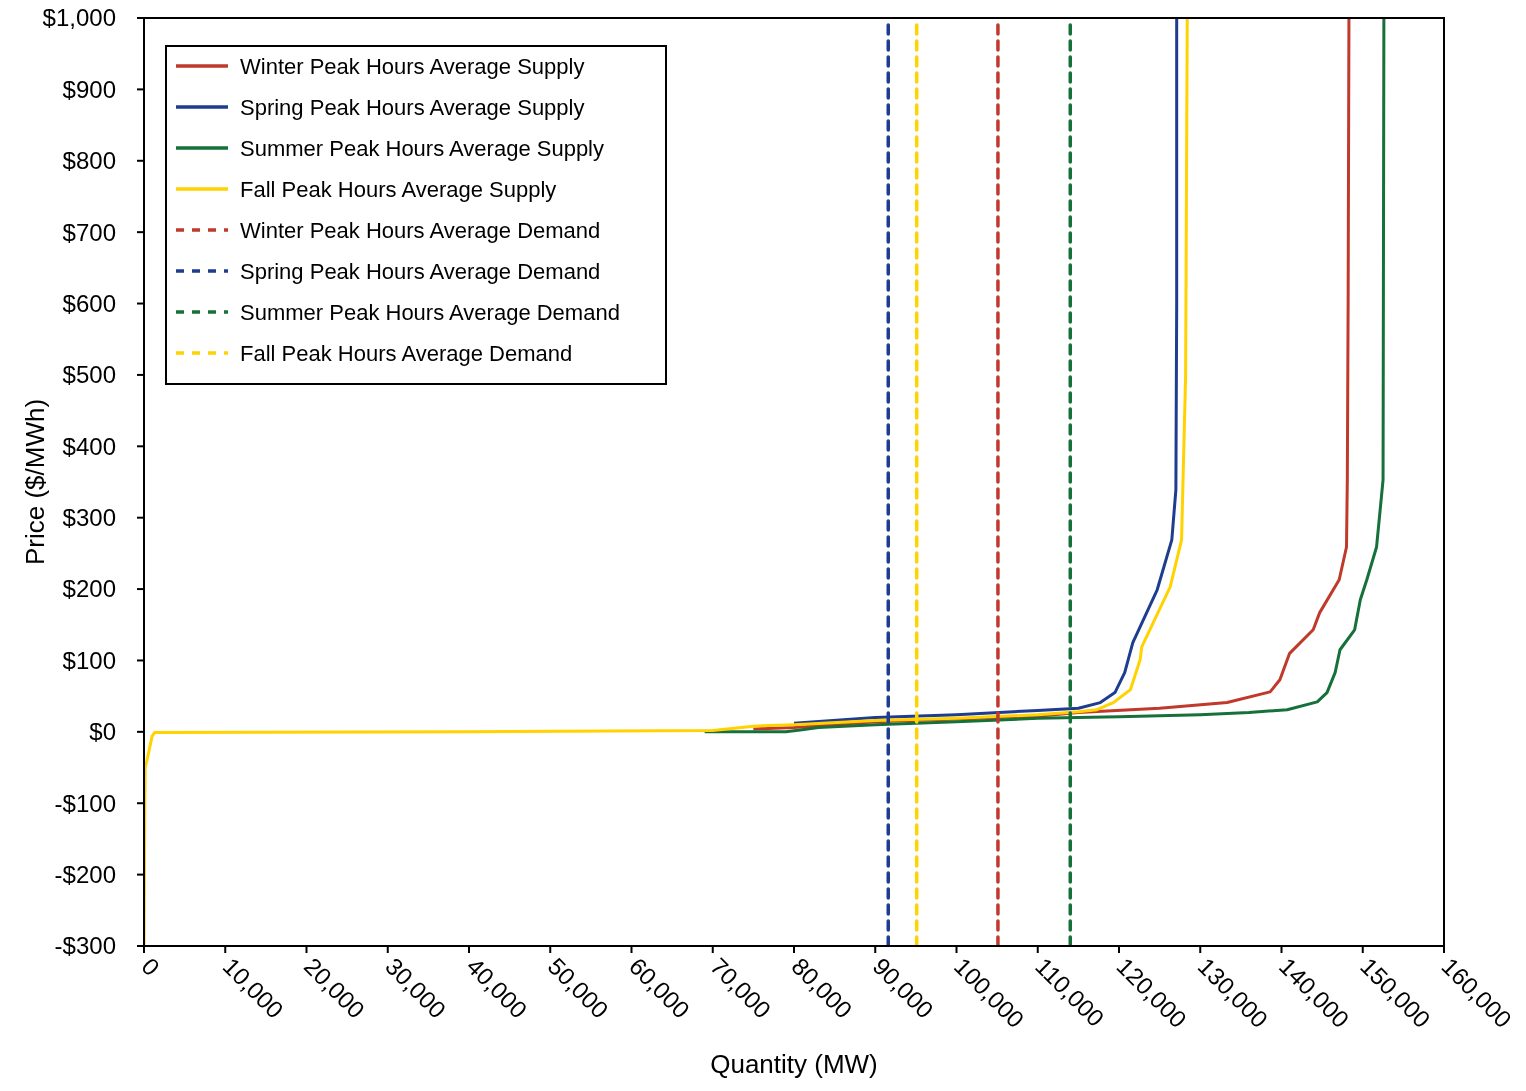  I want to click on y-tick-label: -$200, so click(85, 875).